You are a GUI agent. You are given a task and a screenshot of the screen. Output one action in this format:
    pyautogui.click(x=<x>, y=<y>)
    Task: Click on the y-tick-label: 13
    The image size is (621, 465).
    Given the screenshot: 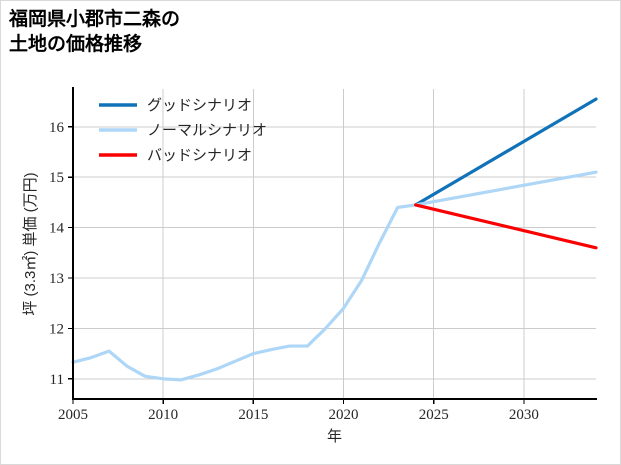 What is the action you would take?
    pyautogui.click(x=56, y=279)
    